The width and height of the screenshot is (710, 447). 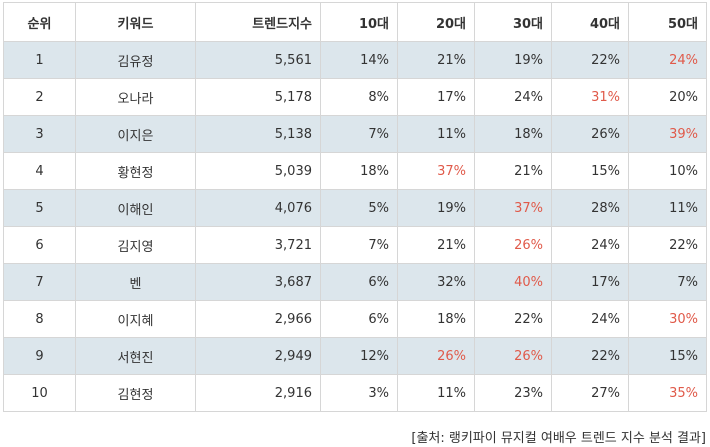 What do you see at coordinates (436, 319) in the screenshot?
I see `cell-age-20s: 18%` at bounding box center [436, 319].